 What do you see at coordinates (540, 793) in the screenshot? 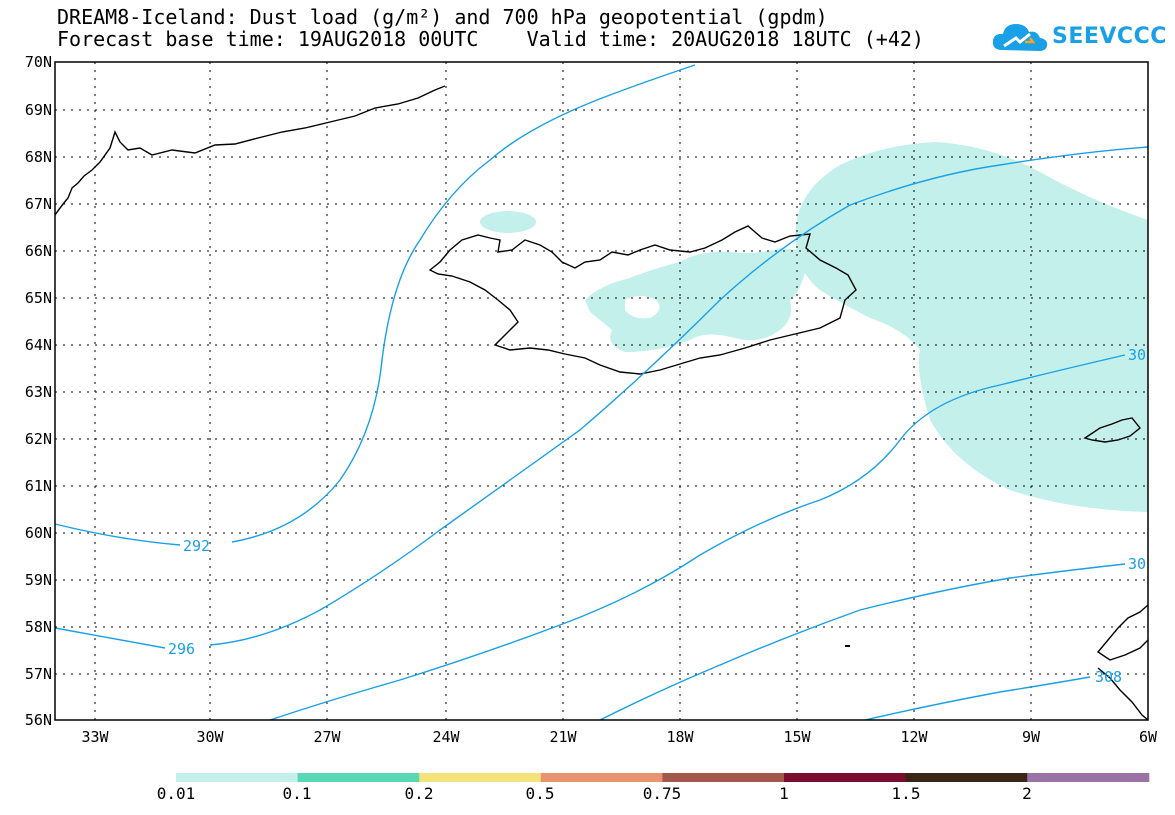
I see `legend-label: 0.5` at bounding box center [540, 793].